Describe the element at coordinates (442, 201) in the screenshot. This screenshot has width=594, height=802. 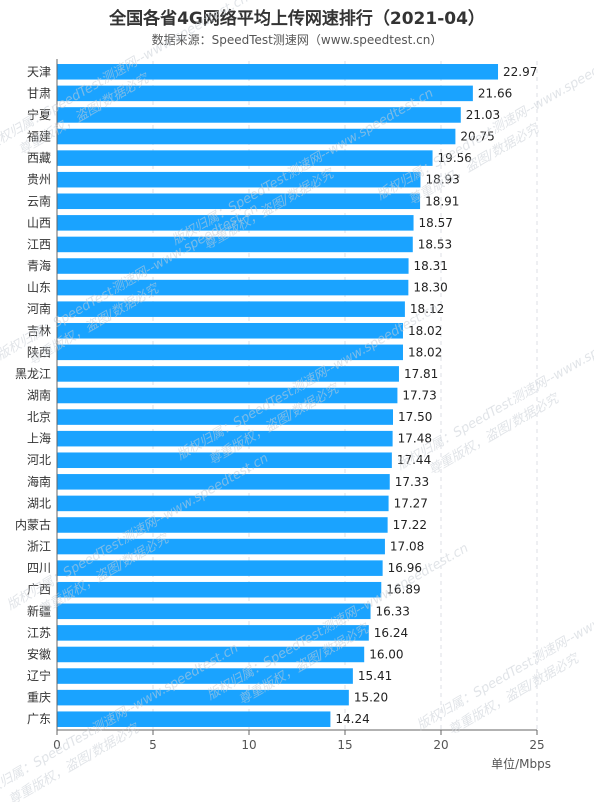
I see `value-label: 18.91` at that location.